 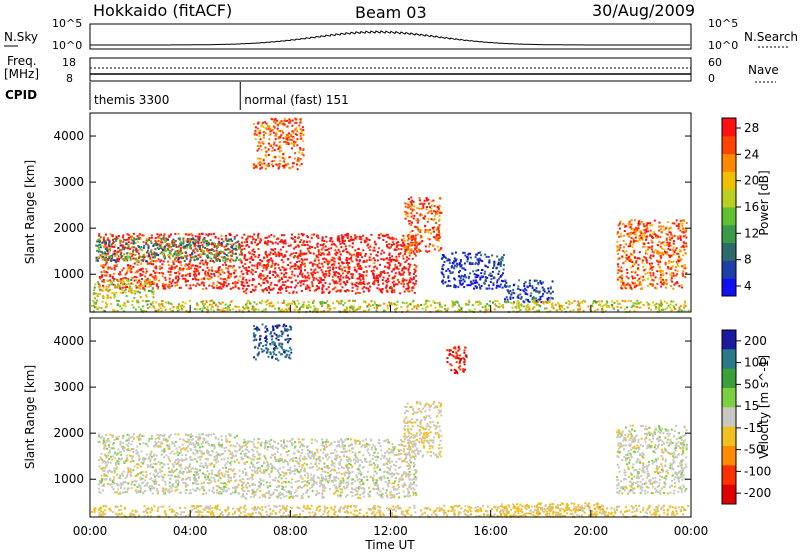 What do you see at coordinates (21, 74) in the screenshot?
I see `freq-unit: [MHz]` at bounding box center [21, 74].